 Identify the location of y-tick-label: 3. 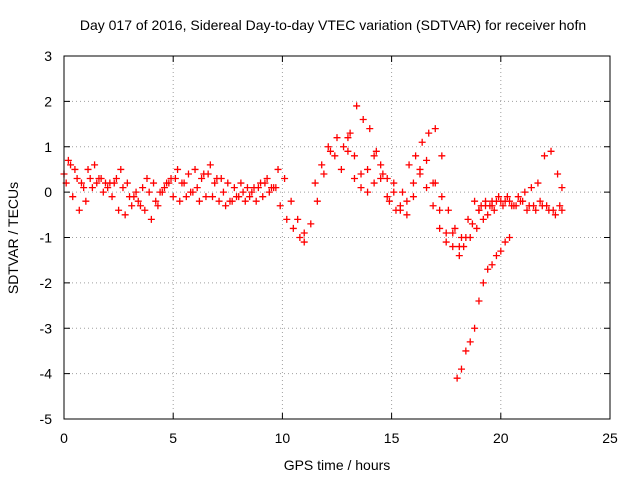
(48, 56).